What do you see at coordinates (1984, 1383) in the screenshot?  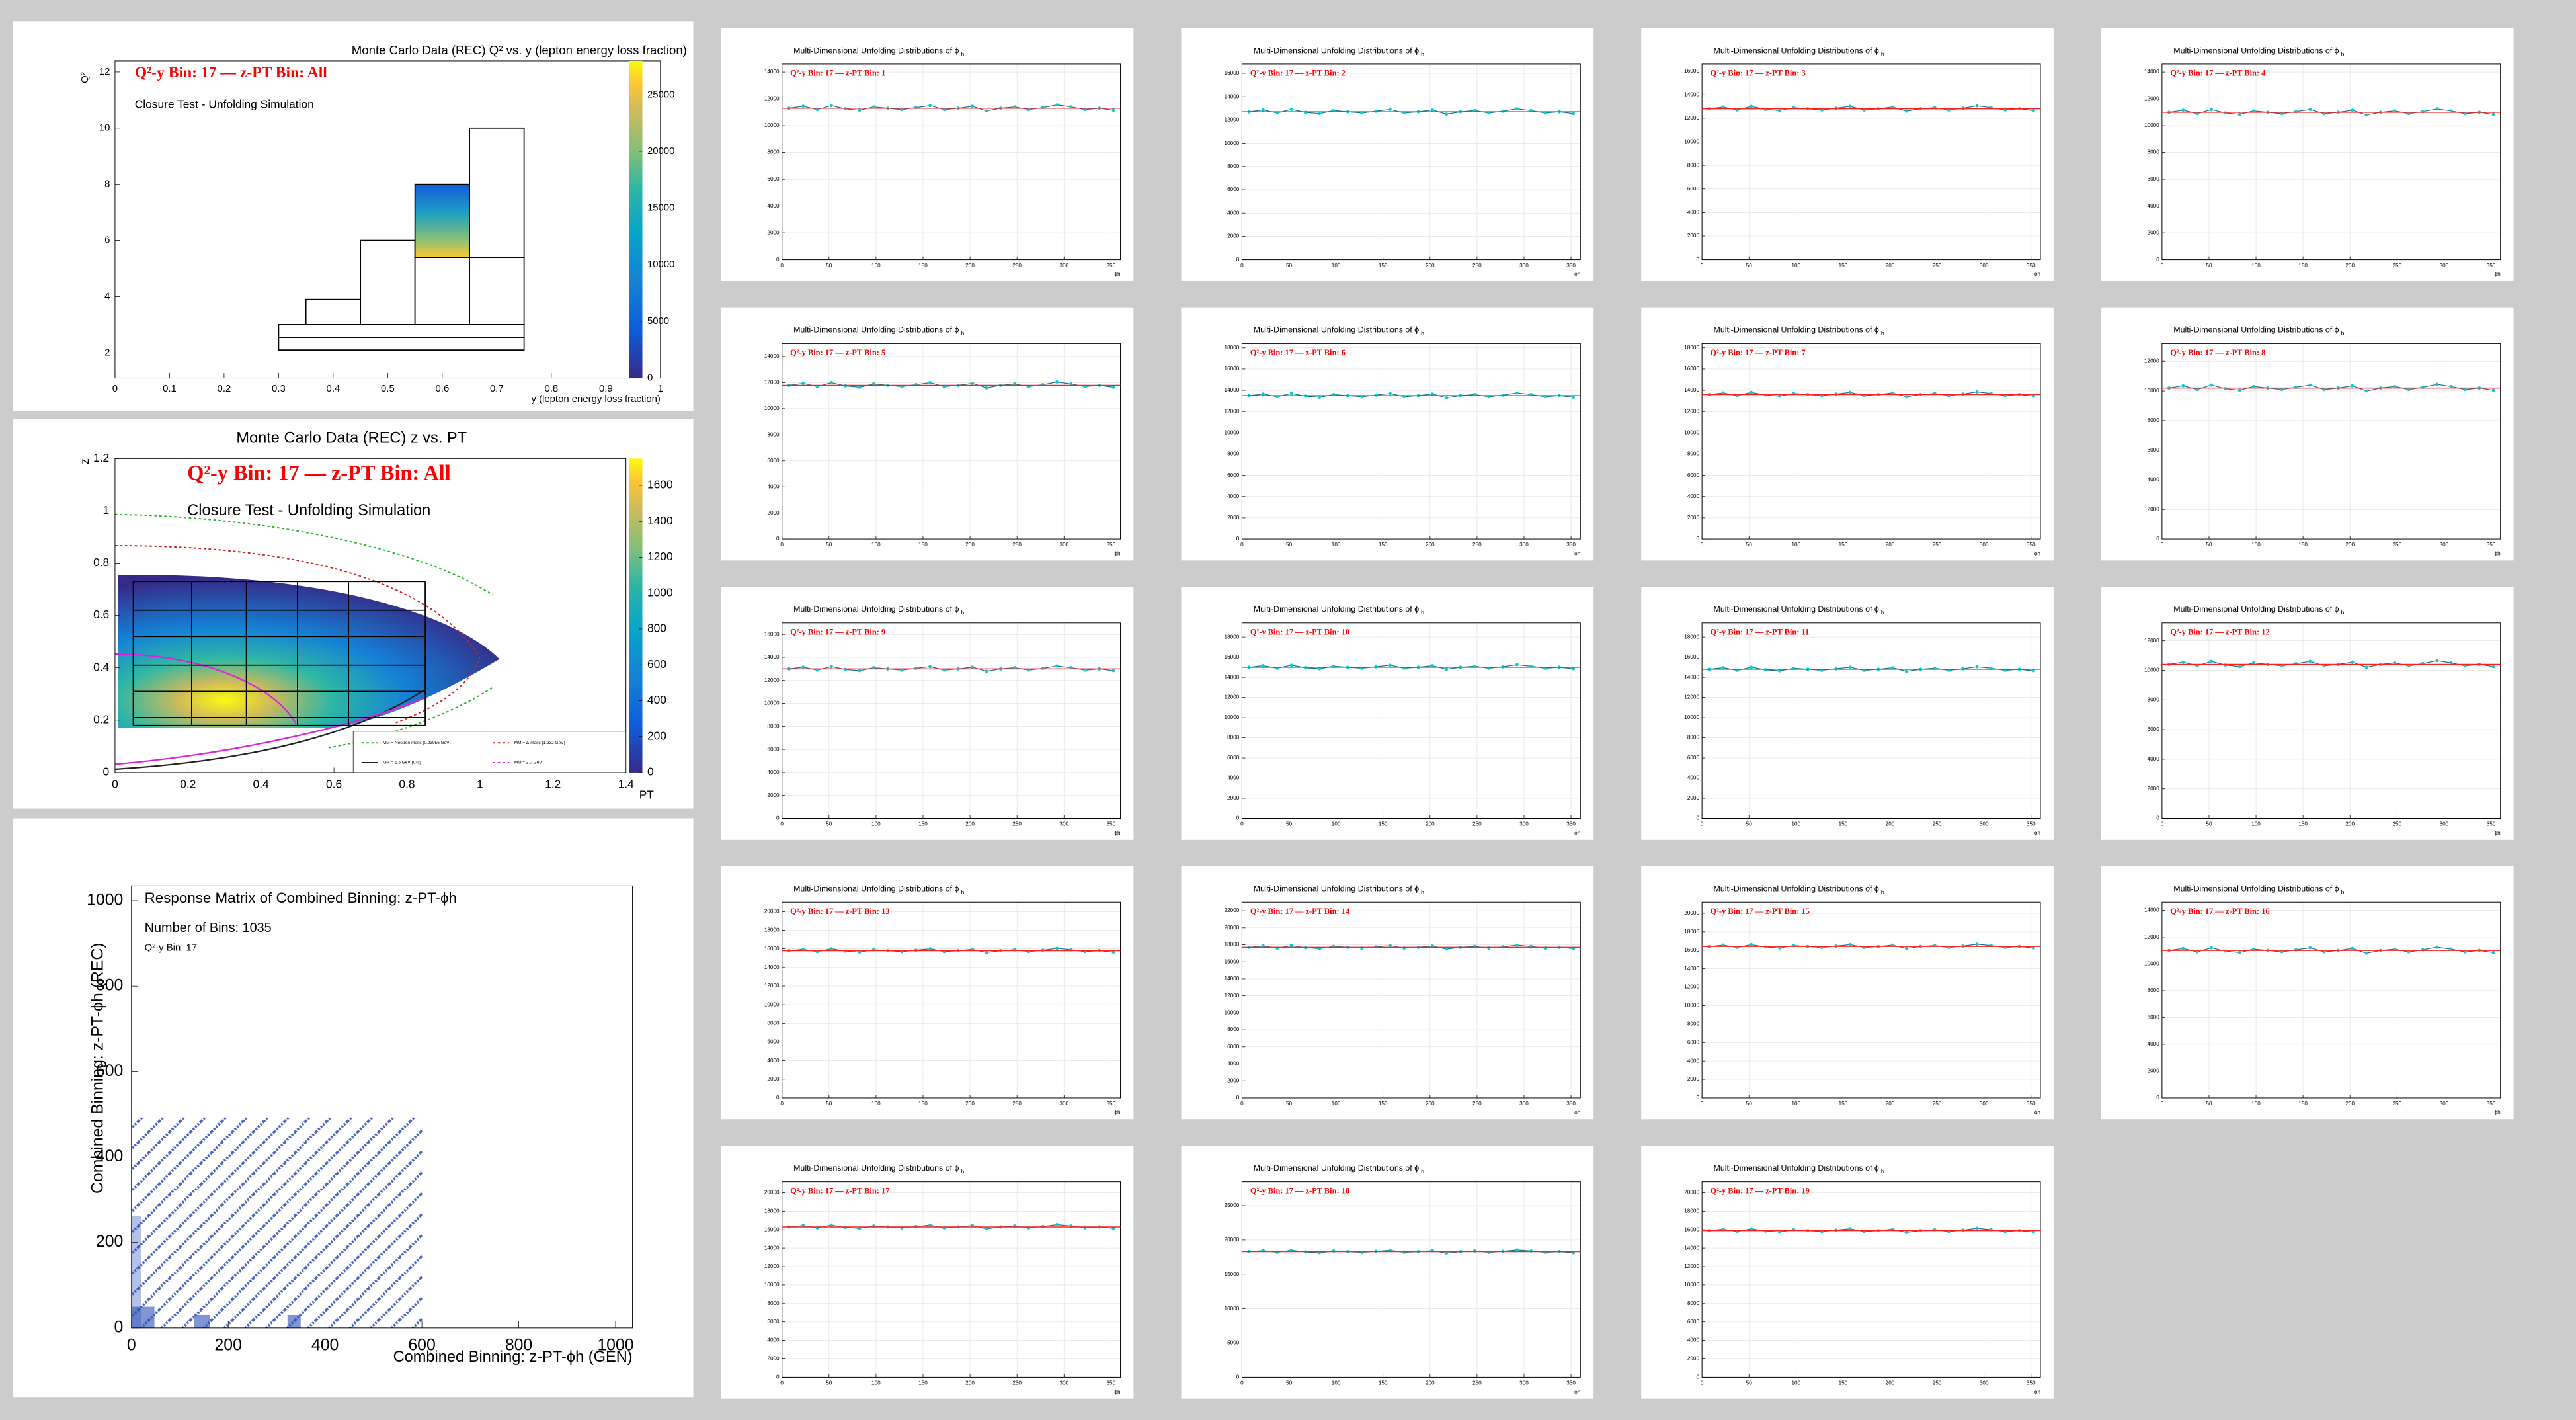 I see `x-tick-label: 300` at bounding box center [1984, 1383].